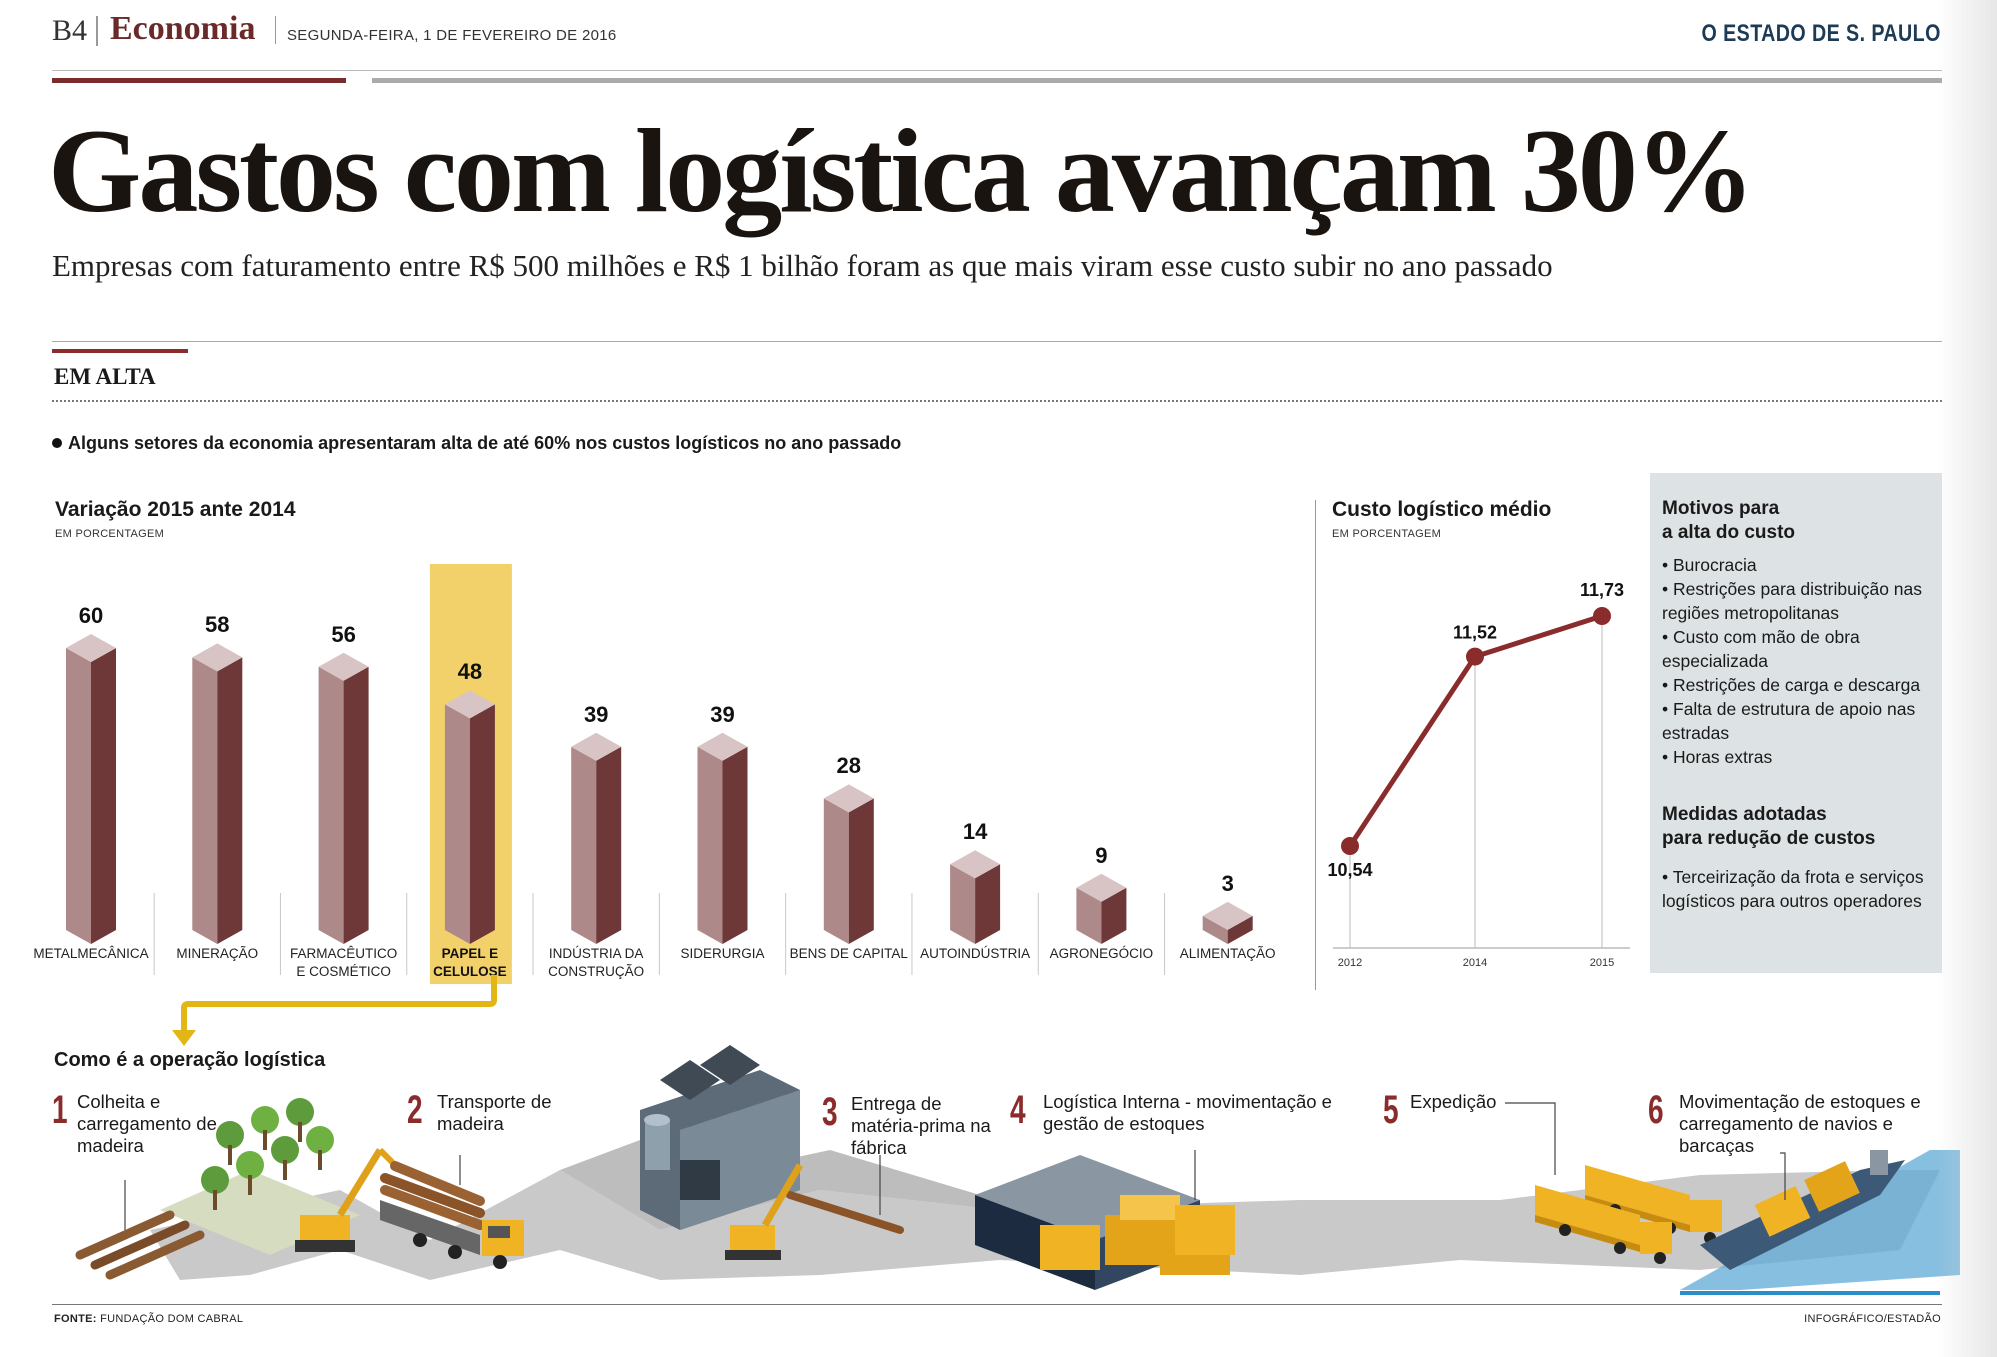 The width and height of the screenshot is (1997, 1357). What do you see at coordinates (415, 1110) in the screenshot?
I see `step-number: 2` at bounding box center [415, 1110].